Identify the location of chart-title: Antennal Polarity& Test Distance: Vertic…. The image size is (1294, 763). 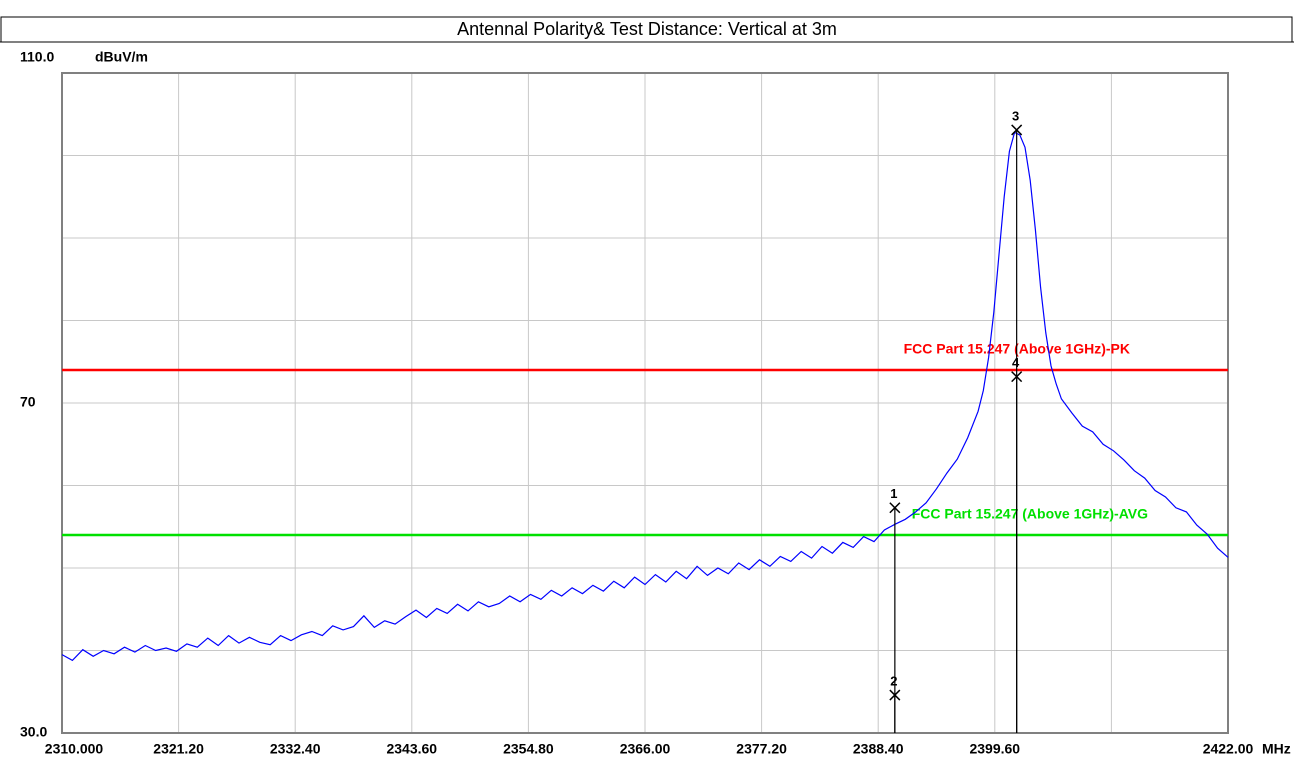
(647, 29).